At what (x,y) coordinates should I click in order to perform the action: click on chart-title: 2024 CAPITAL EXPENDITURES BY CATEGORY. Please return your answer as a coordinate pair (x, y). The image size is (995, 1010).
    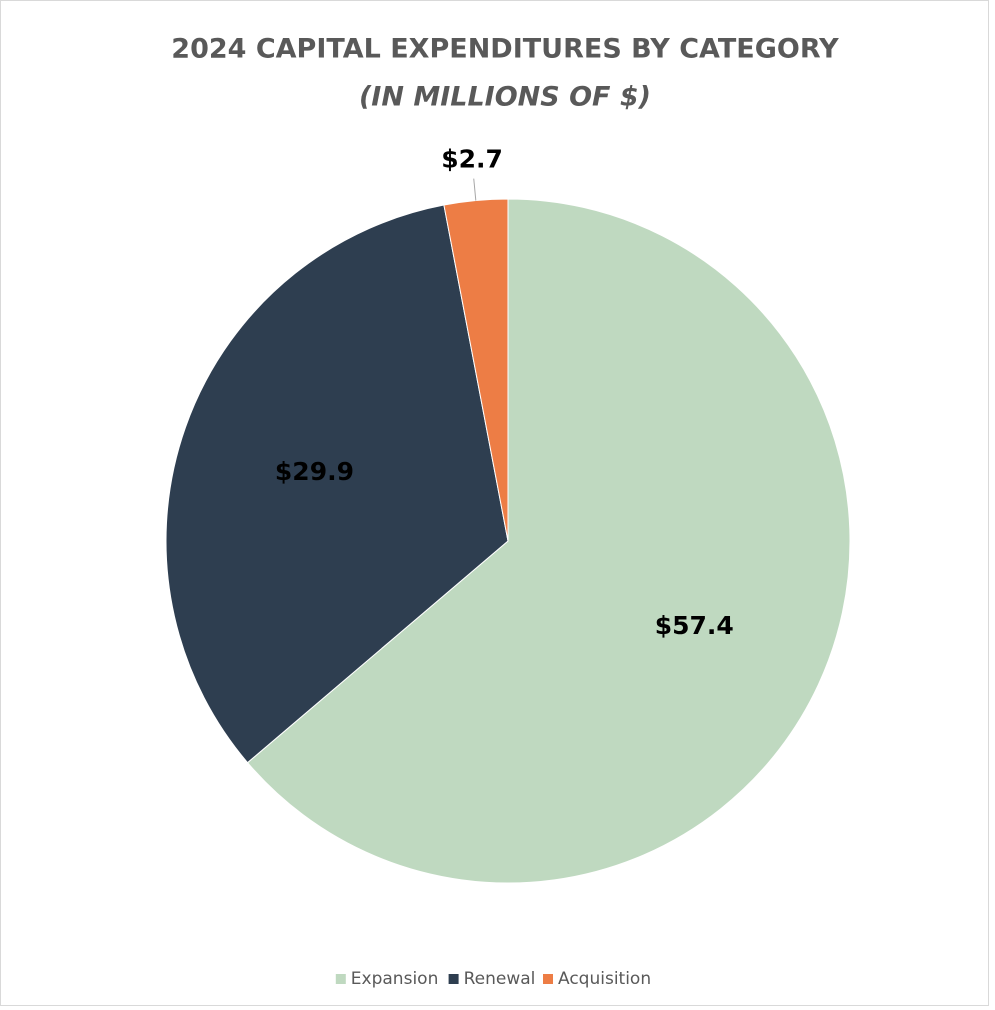
    Looking at the image, I should click on (505, 49).